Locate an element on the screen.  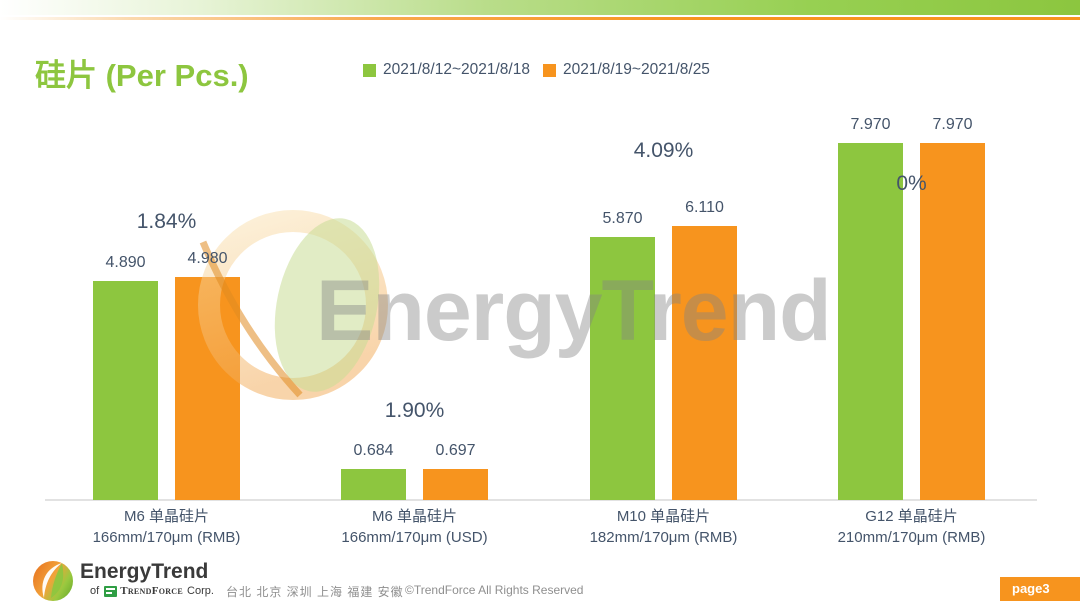
category-label: G12 单晶硅片 210mm/170μm (RMB) is located at coordinates (912, 527).